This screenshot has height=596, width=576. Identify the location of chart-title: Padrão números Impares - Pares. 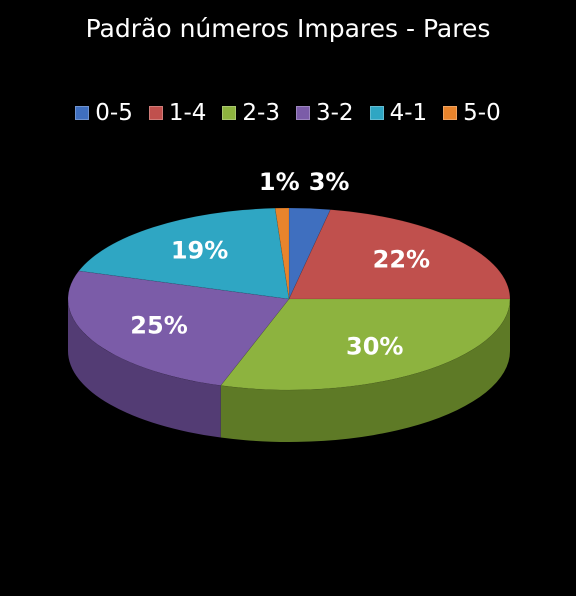
(288, 28).